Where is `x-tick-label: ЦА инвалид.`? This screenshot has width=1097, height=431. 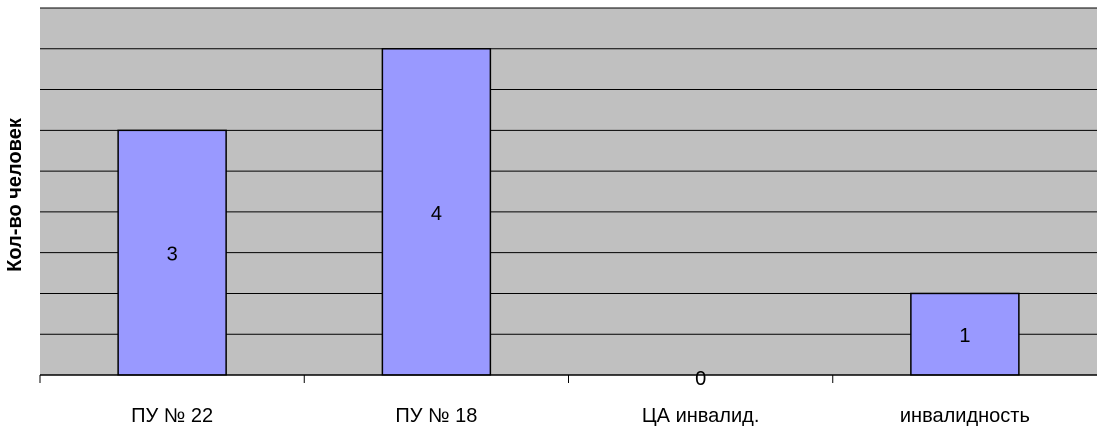
x-tick-label: ЦА инвалид. is located at coordinates (701, 416).